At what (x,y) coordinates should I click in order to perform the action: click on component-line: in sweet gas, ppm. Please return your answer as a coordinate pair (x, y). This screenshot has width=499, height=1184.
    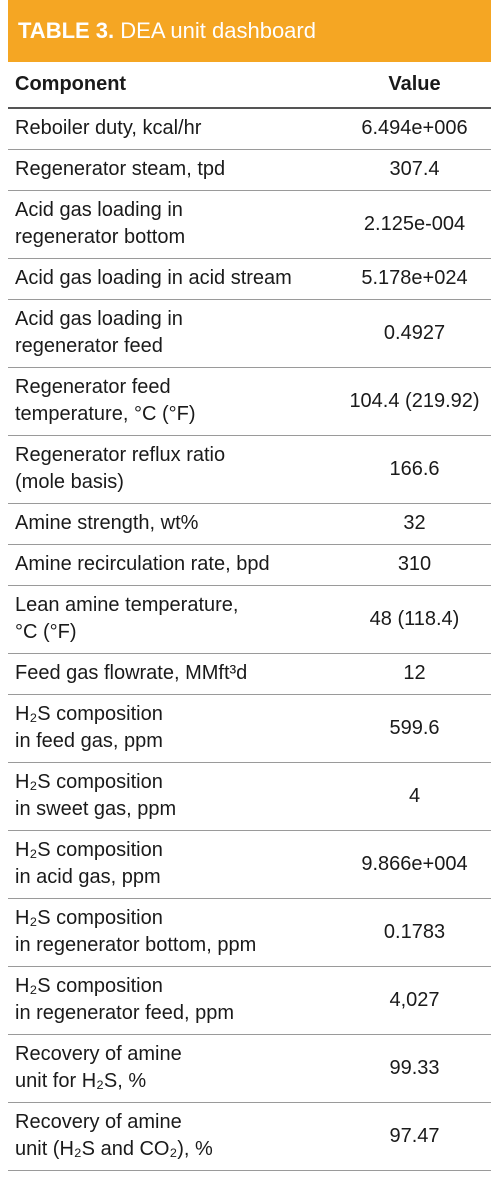
    Looking at the image, I should click on (96, 809).